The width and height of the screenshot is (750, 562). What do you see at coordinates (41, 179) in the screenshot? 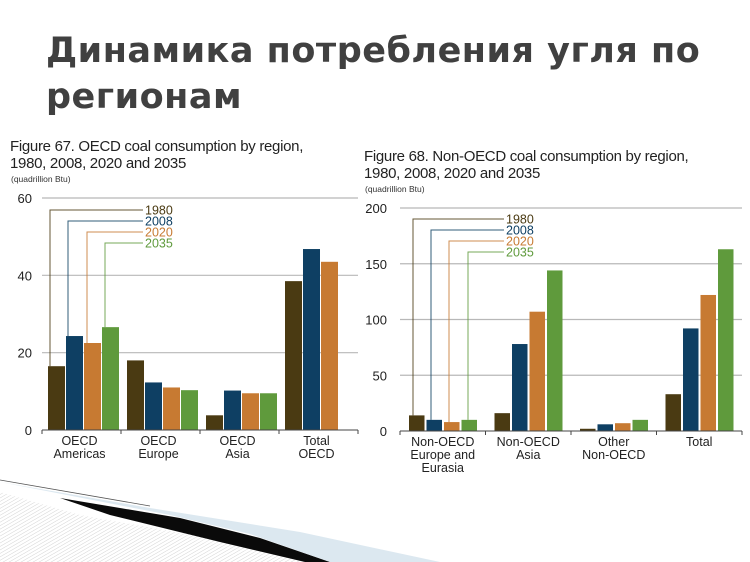
I see `figure-67-unit: (quadrillion Btu)` at bounding box center [41, 179].